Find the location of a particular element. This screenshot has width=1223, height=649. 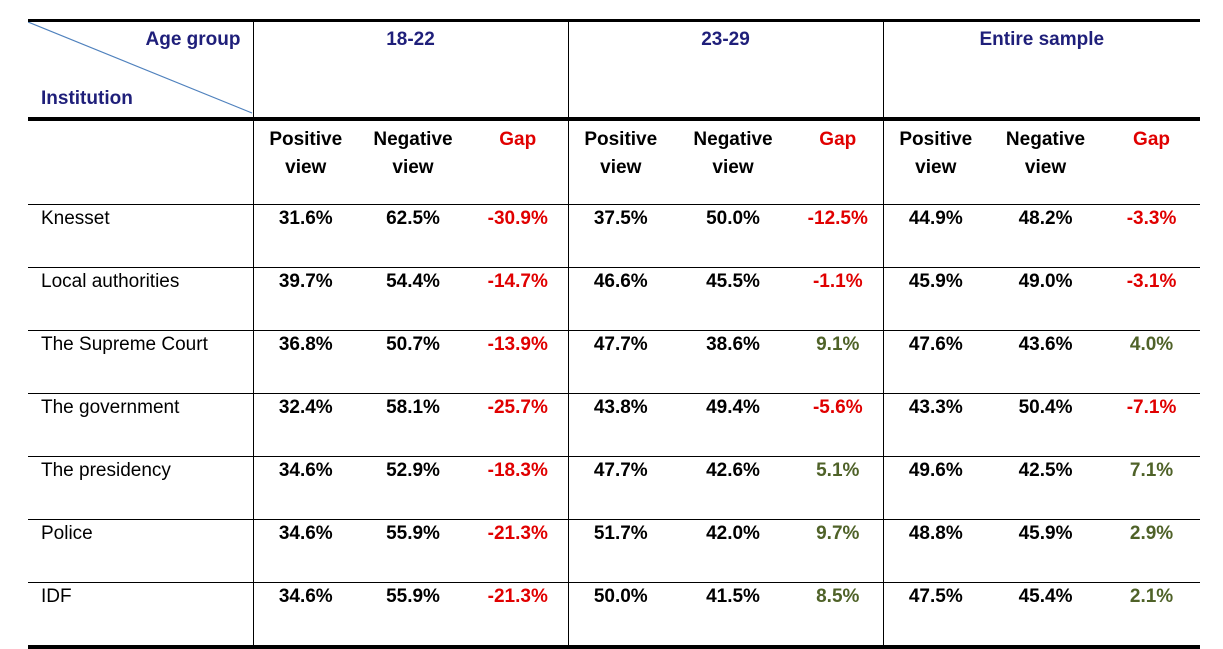

positive-value: 45.9% is located at coordinates (935, 299).